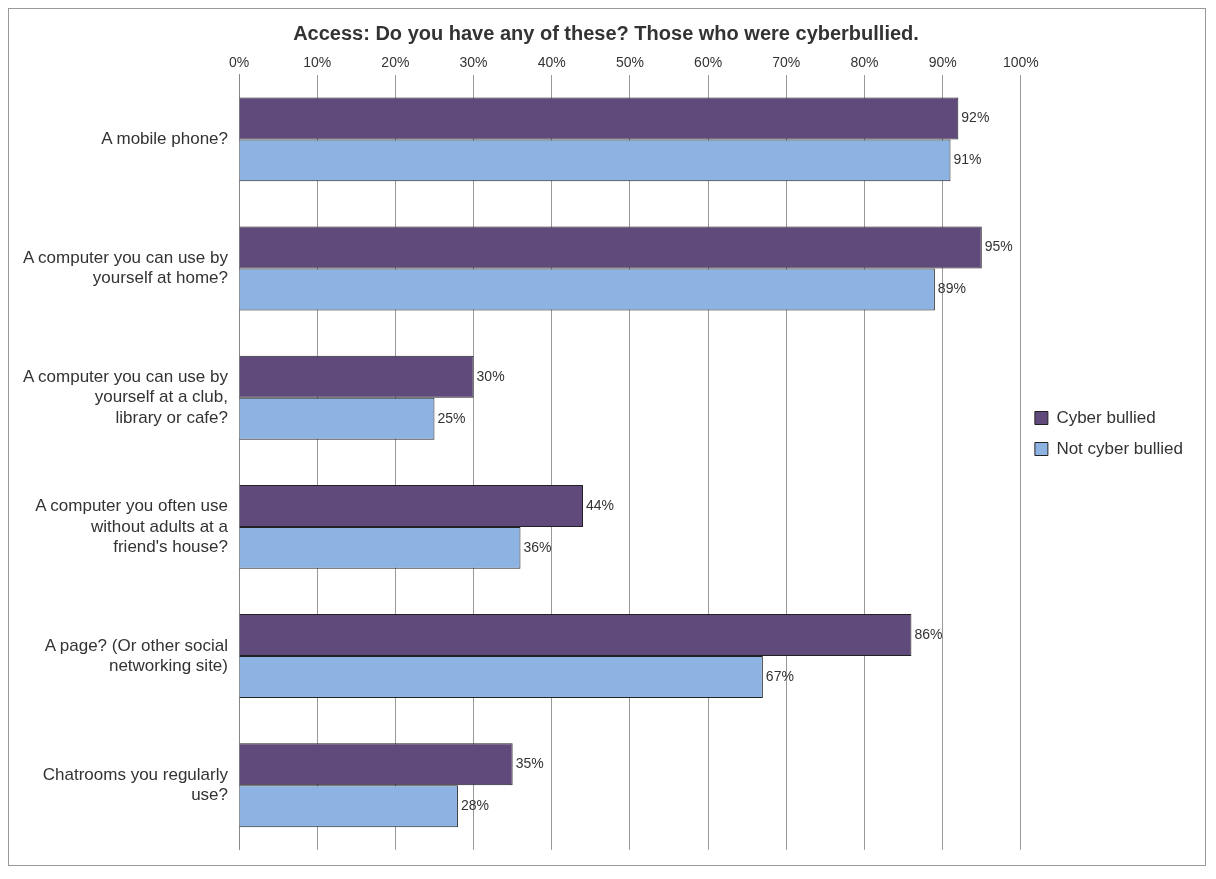  I want to click on data-label: 30%, so click(490, 375).